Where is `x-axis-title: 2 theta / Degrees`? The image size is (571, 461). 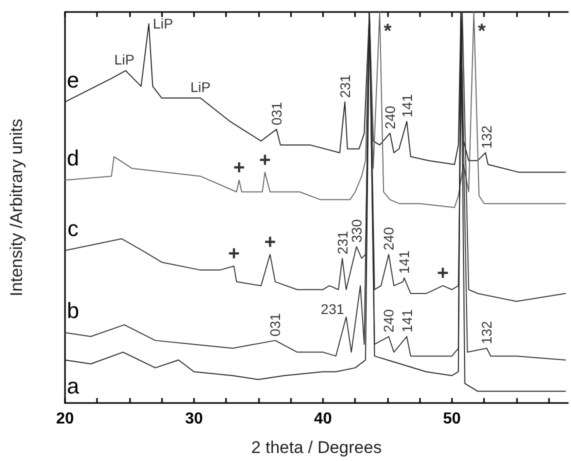
x-axis-title: 2 theta / Degrees is located at coordinates (316, 447).